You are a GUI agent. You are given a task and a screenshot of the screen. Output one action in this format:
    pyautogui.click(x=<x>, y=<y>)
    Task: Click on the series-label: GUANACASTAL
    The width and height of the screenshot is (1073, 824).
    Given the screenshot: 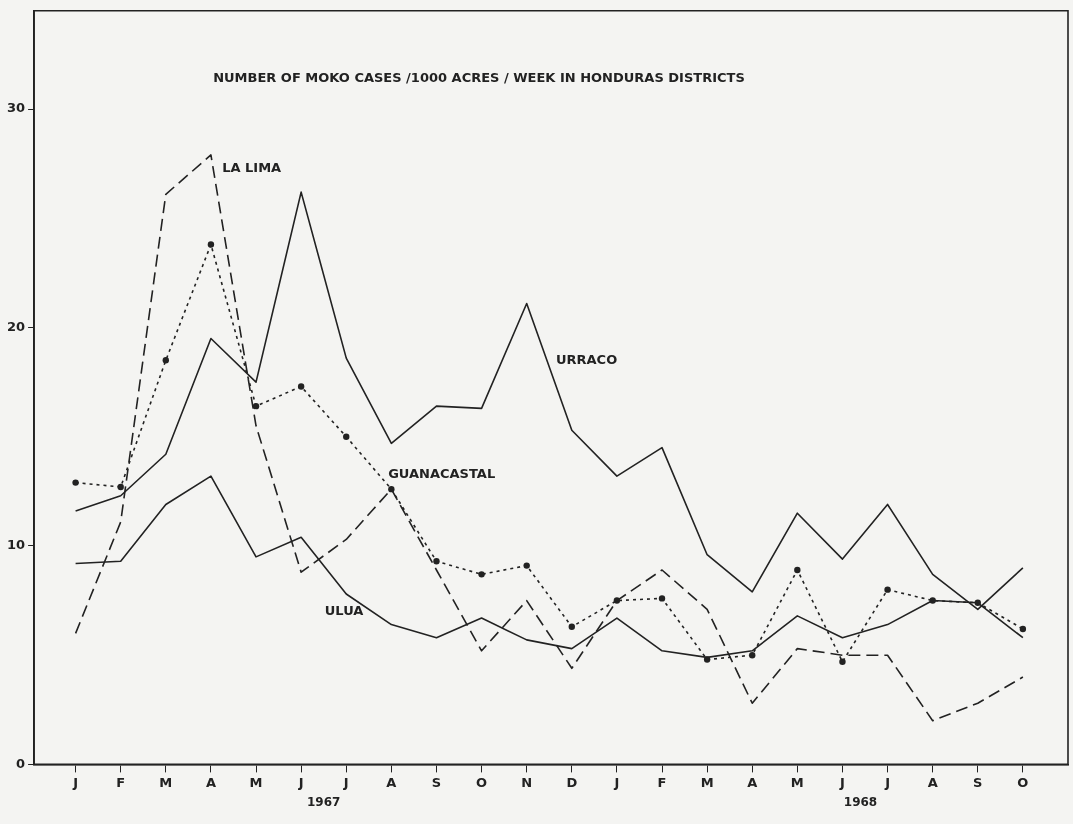 What is the action you would take?
    pyautogui.click(x=442, y=474)
    